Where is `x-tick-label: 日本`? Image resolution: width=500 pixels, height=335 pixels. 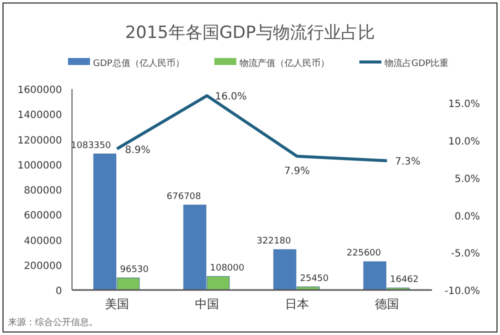 x-tick-label: 日本 is located at coordinates (297, 304).